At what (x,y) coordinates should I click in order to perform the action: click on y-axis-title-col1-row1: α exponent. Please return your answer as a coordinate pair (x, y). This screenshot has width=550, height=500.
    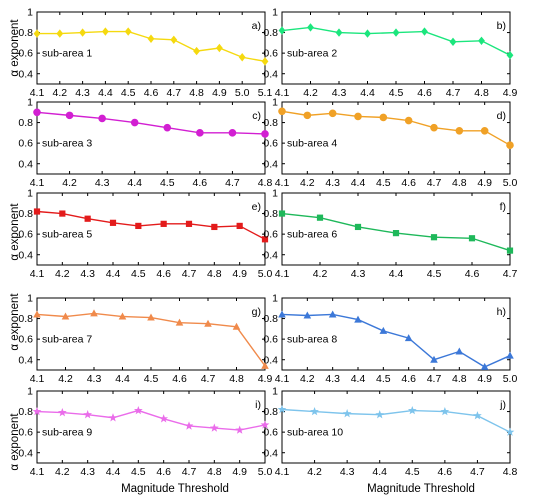
    Looking at the image, I should click on (15, 48).